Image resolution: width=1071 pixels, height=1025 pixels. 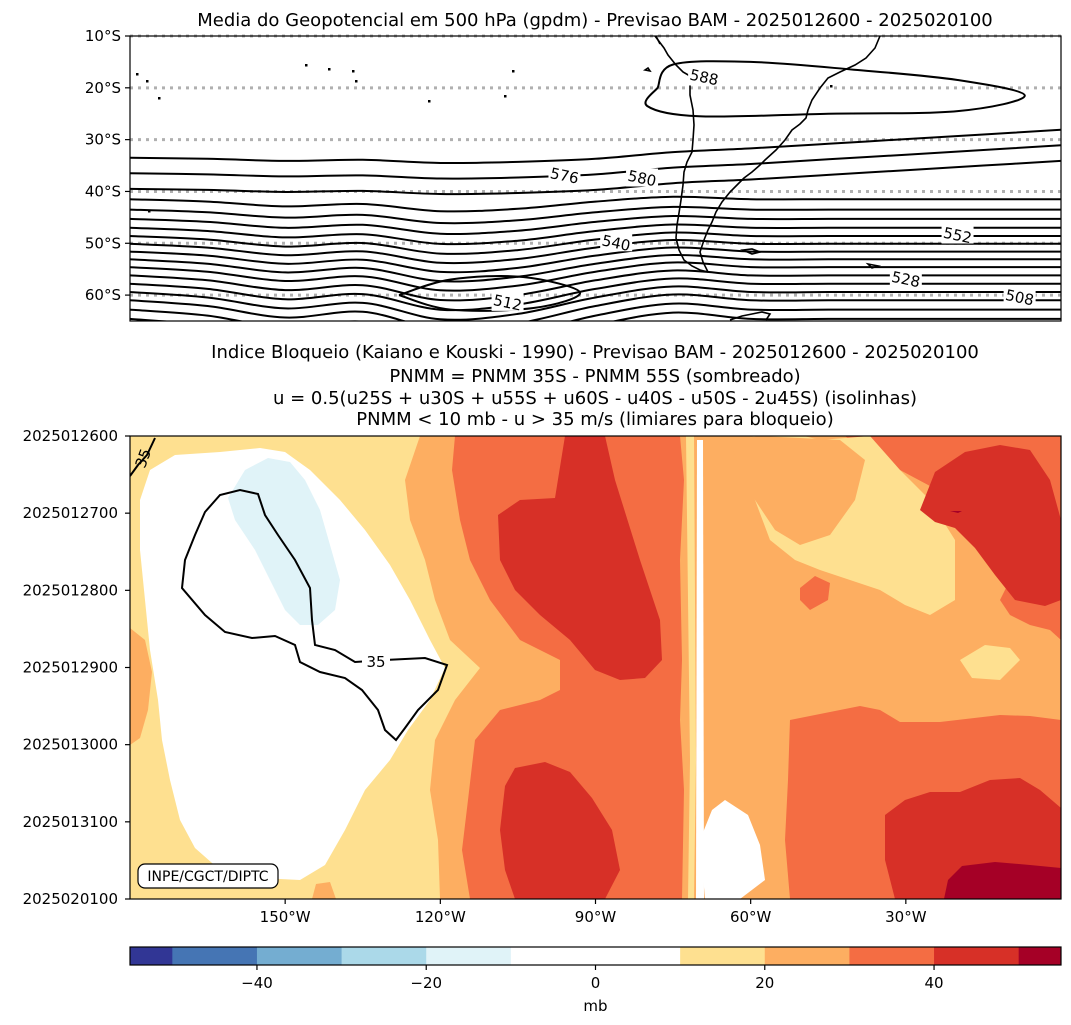 I want to click on isoline-35-corner, so click(x=143, y=457).